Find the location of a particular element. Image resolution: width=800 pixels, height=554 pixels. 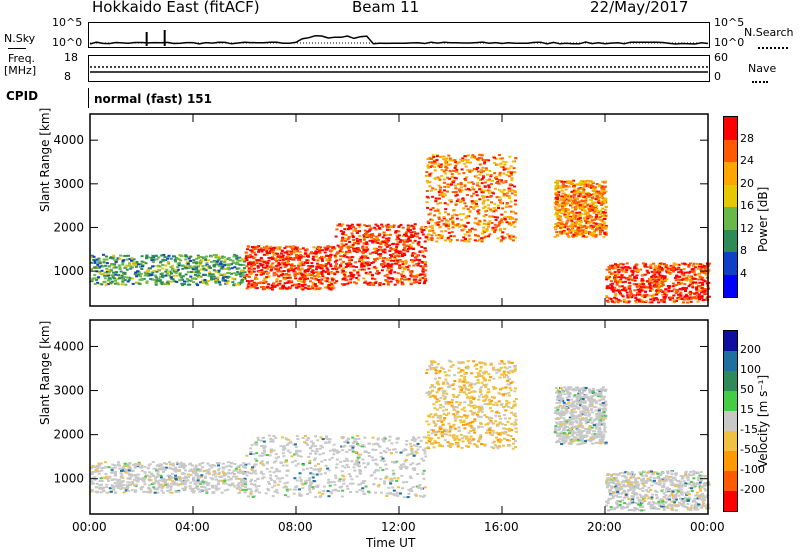

date-title: 22/May/2017 is located at coordinates (639, 8).